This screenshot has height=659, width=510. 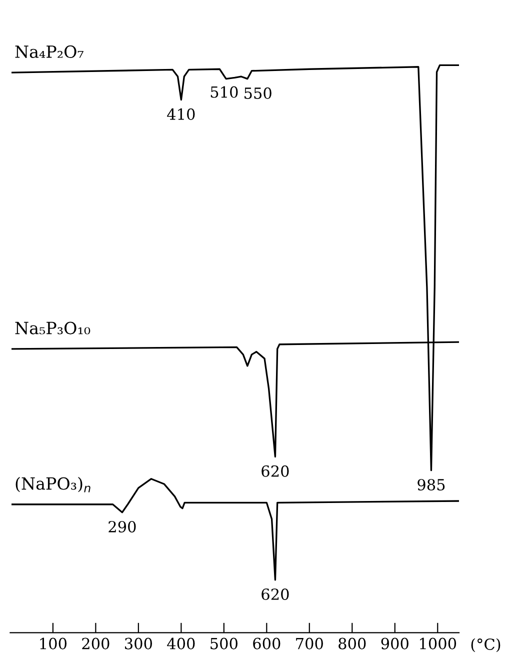 I want to click on annotation: 510, so click(x=224, y=92).